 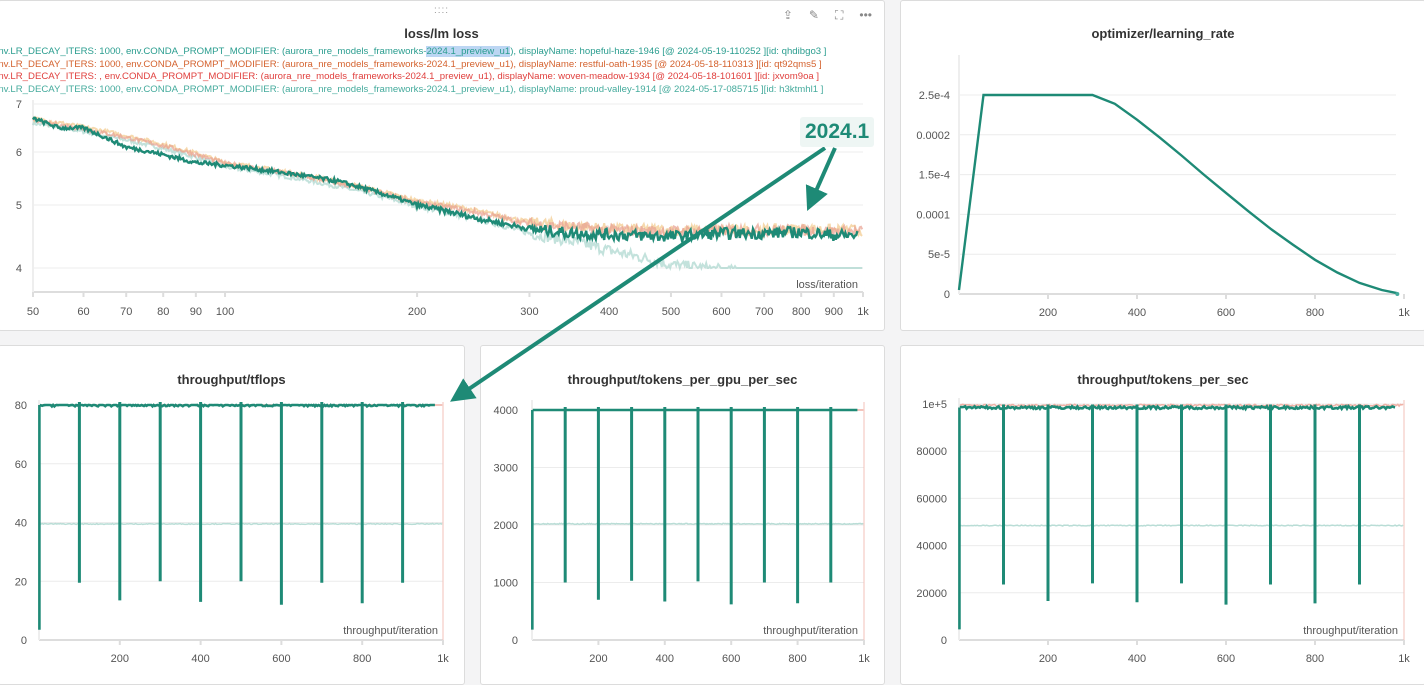 I want to click on y-tick-label: 5, so click(x=19, y=206).